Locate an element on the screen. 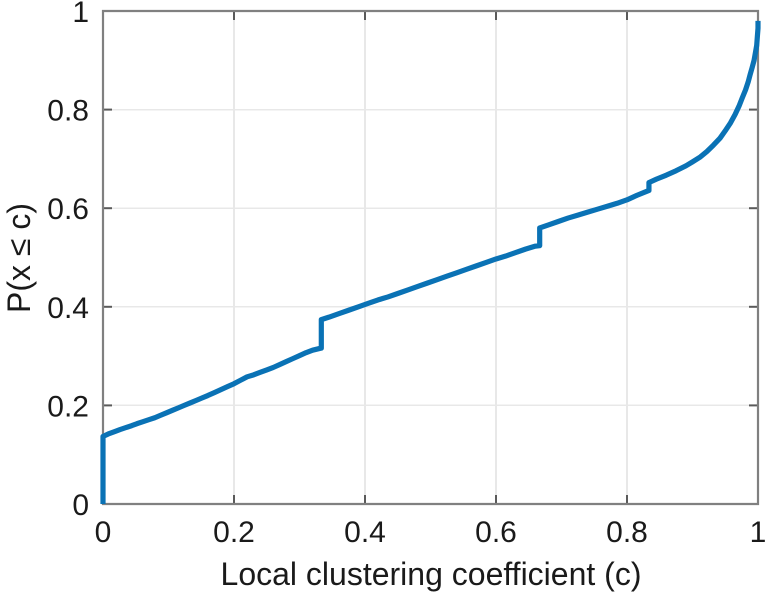  x-axis-title: Local clustering coefficient (c) is located at coordinates (431, 574).